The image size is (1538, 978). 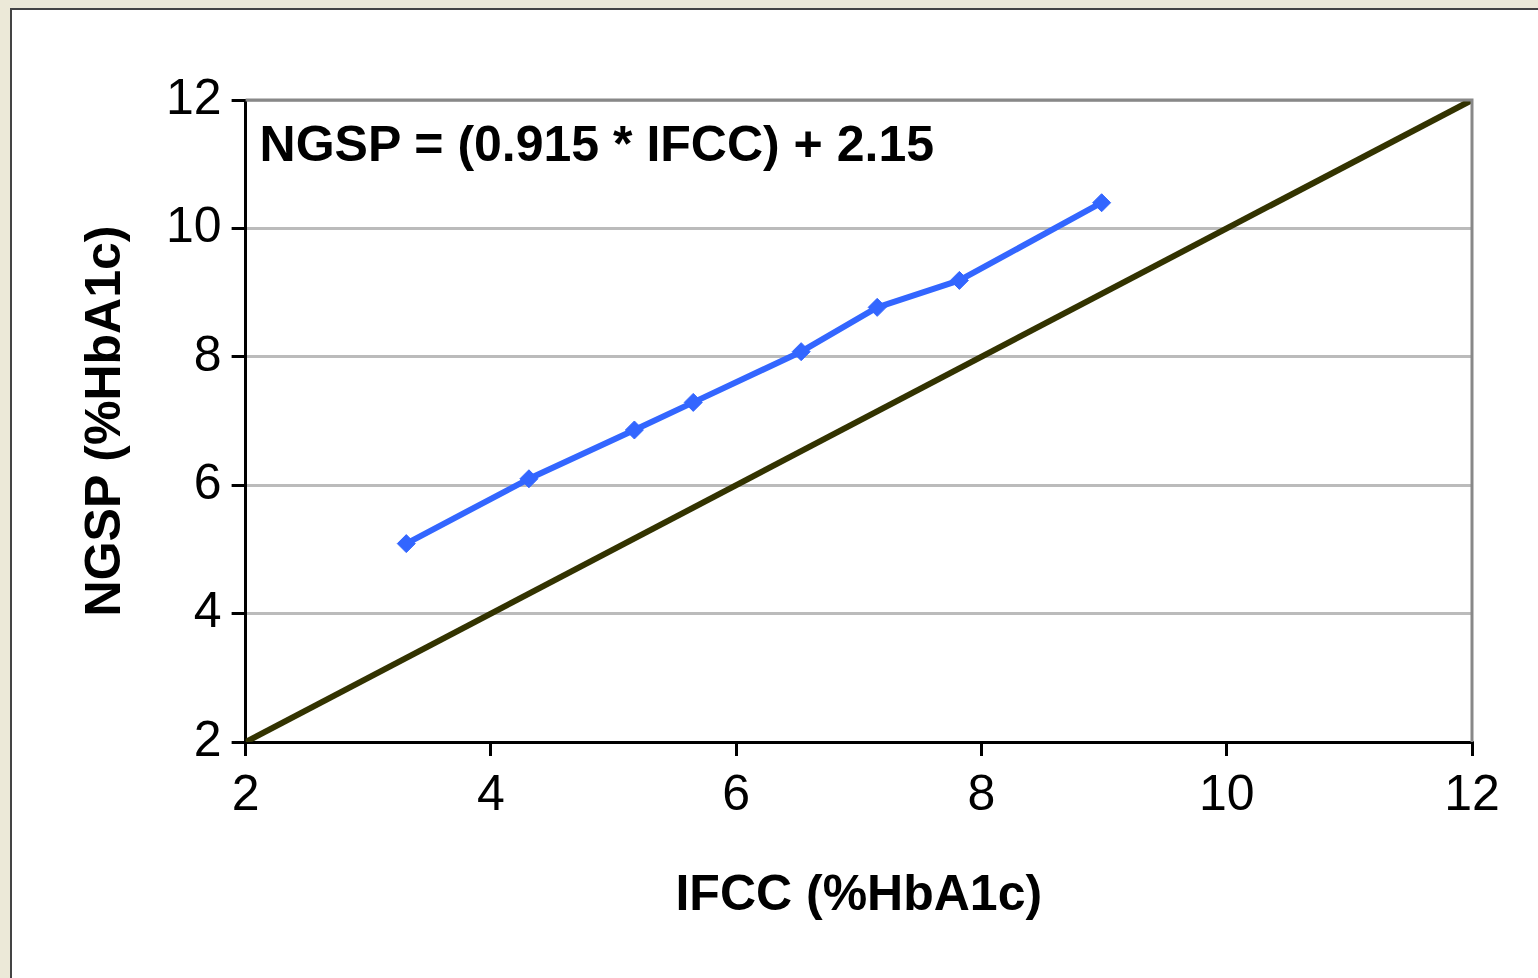 What do you see at coordinates (1226, 792) in the screenshot?
I see `x-tick-label: 10` at bounding box center [1226, 792].